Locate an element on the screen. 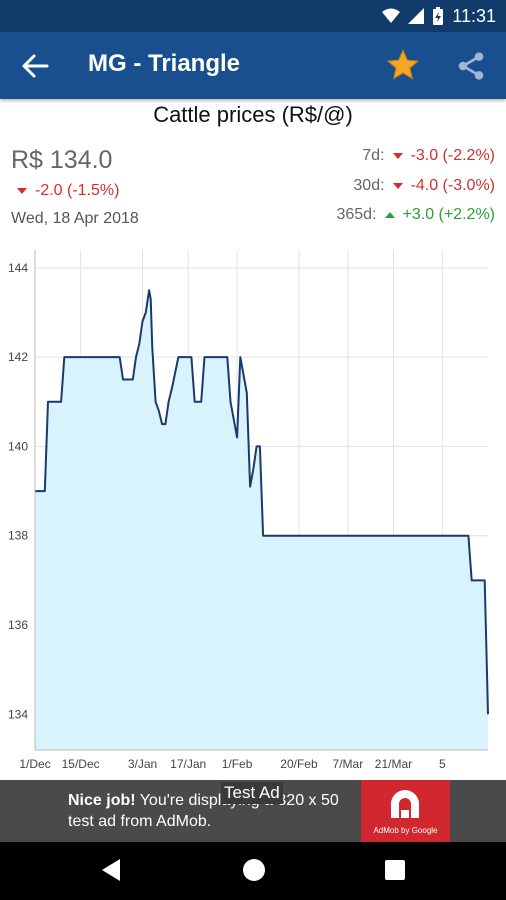 The image size is (506, 900). current-price: R$ 134.0 is located at coordinates (62, 160).